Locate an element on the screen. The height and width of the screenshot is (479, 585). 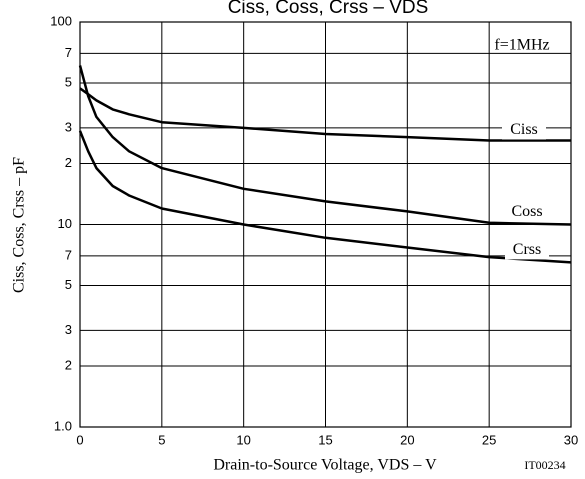
x-tick-label: 10 is located at coordinates (243, 439).